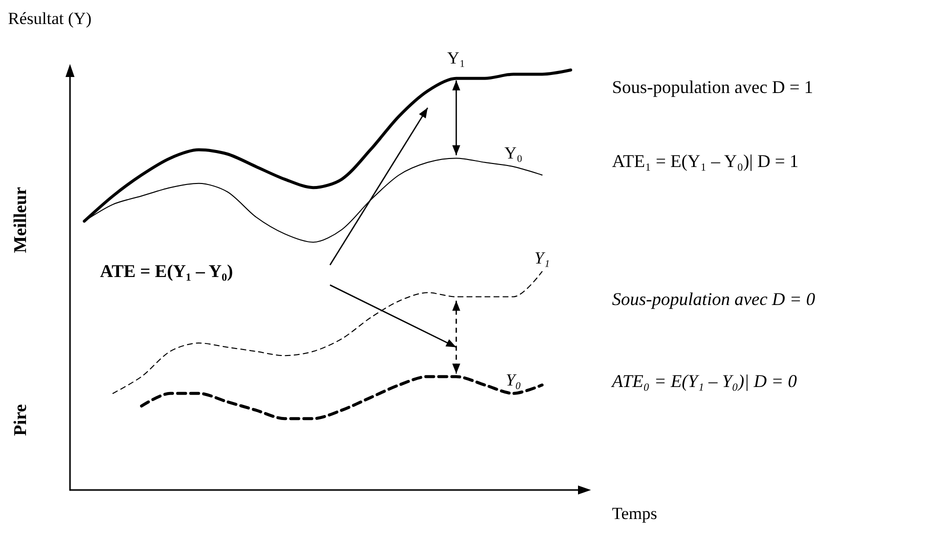 Image resolution: width=951 pixels, height=534 pixels. What do you see at coordinates (20, 420) in the screenshot?
I see `text: Pire` at bounding box center [20, 420].